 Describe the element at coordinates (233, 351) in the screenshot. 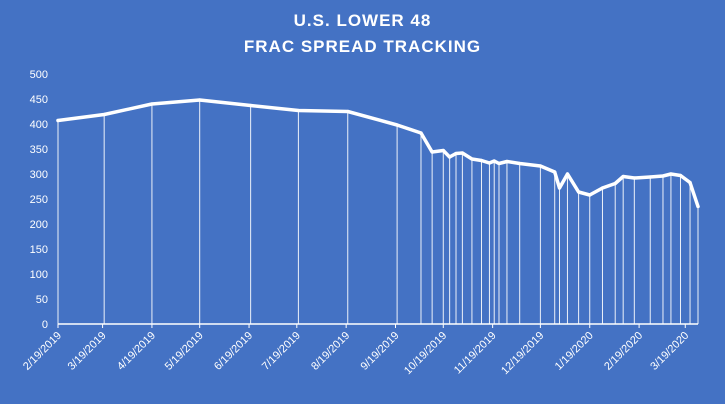

I see `x-tick-label: 6/19/2019` at that location.